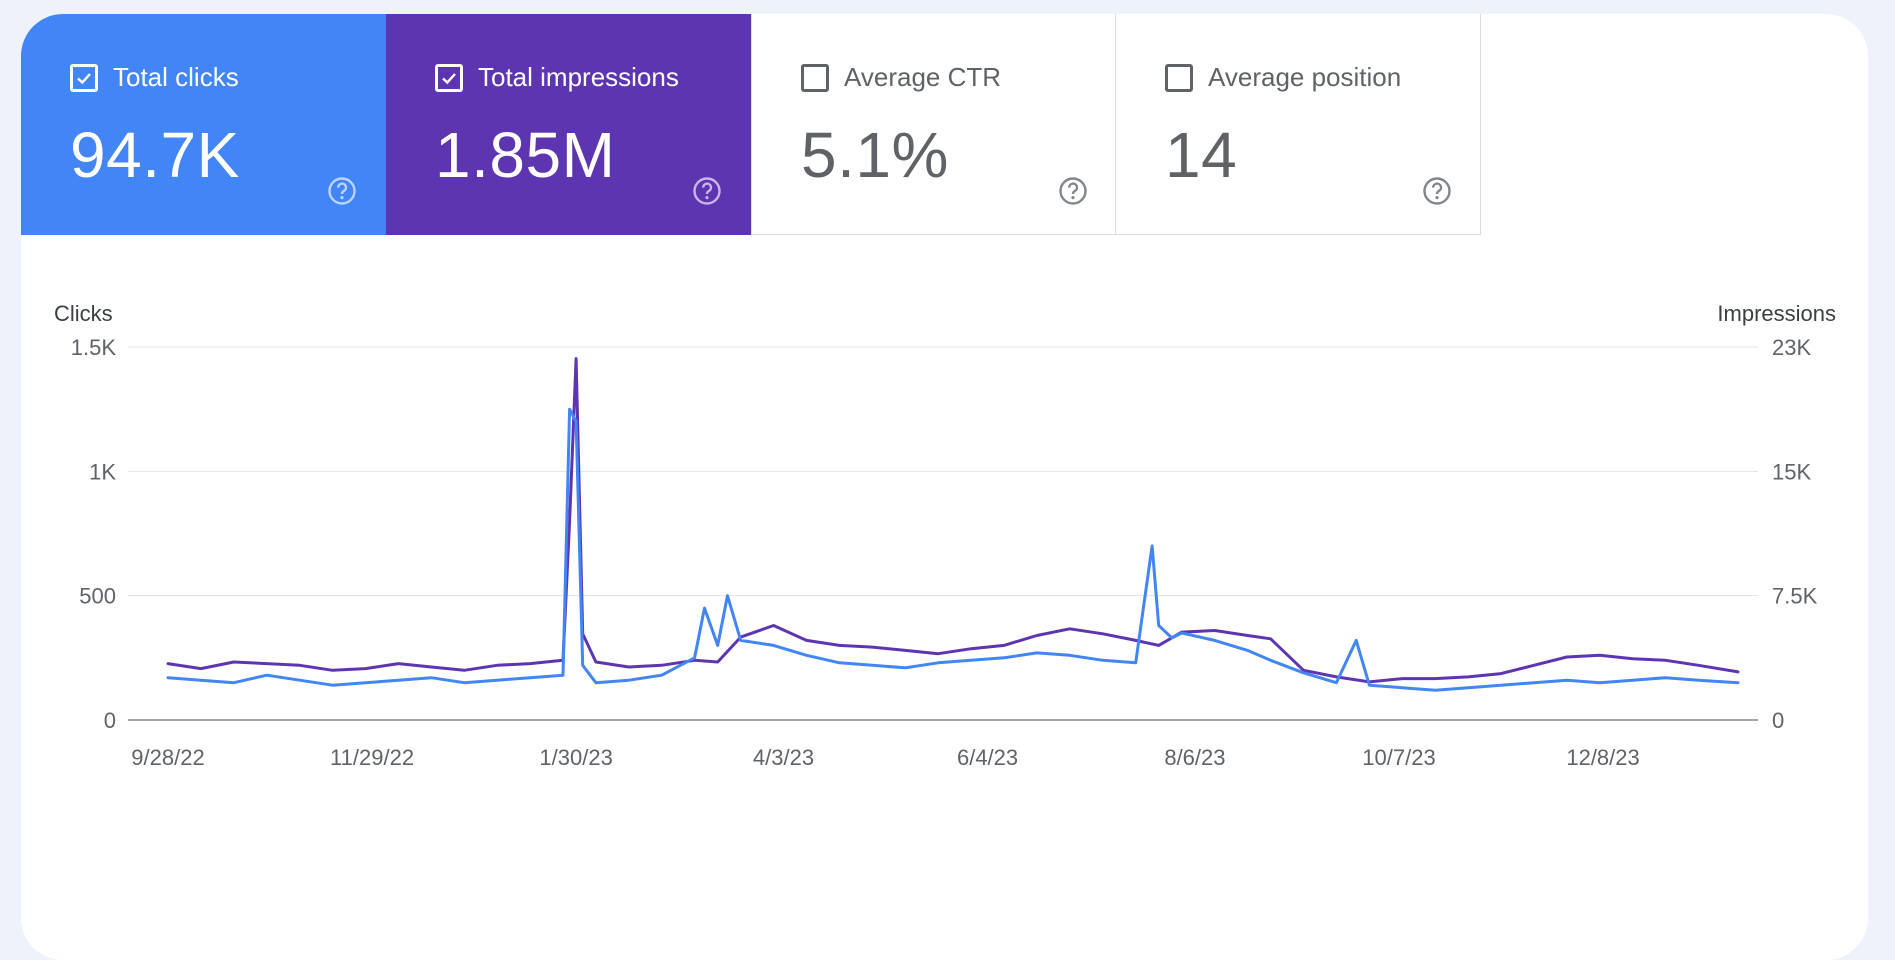 Image resolution: width=1895 pixels, height=960 pixels. What do you see at coordinates (1298, 124) in the screenshot?
I see `metric-tab-average-position: Average position 14` at bounding box center [1298, 124].